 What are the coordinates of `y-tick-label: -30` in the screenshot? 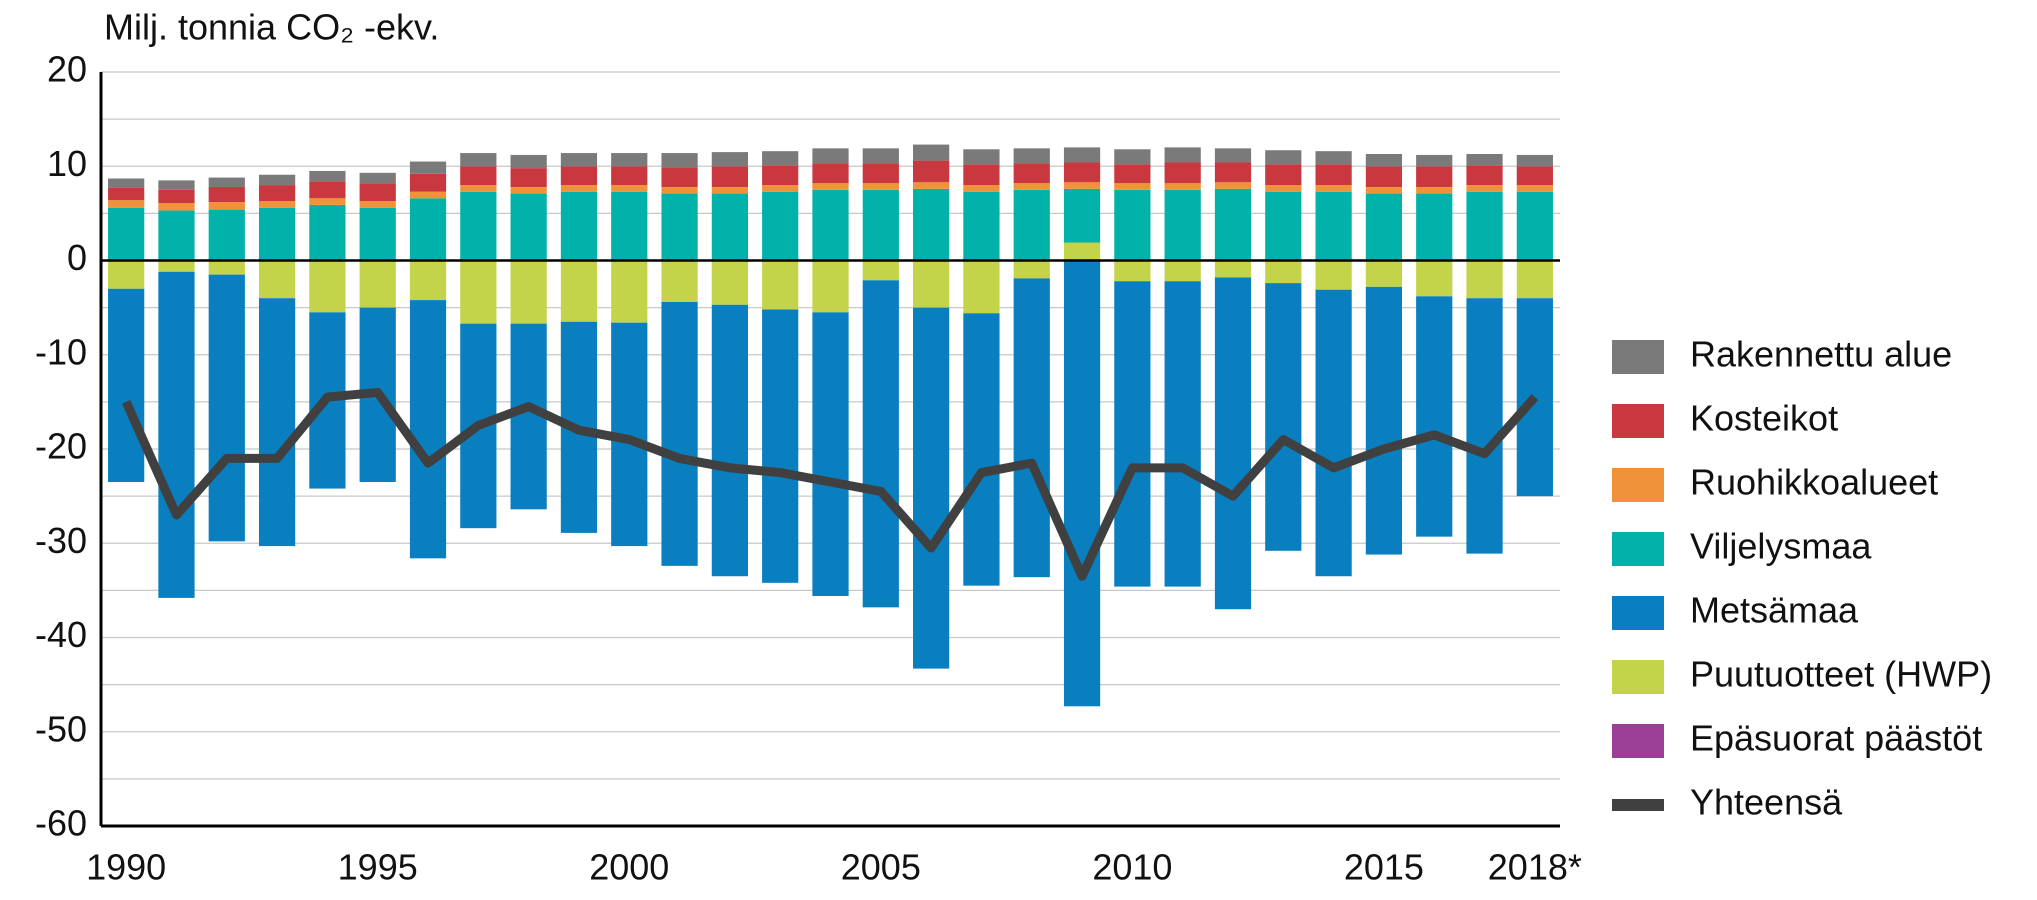 It's located at (61, 540).